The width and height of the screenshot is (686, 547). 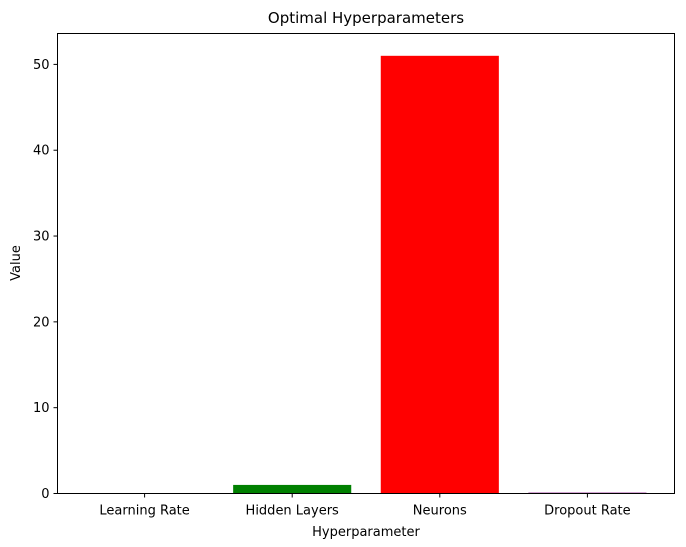 I want to click on y-axis-label: Value, so click(x=16, y=263).